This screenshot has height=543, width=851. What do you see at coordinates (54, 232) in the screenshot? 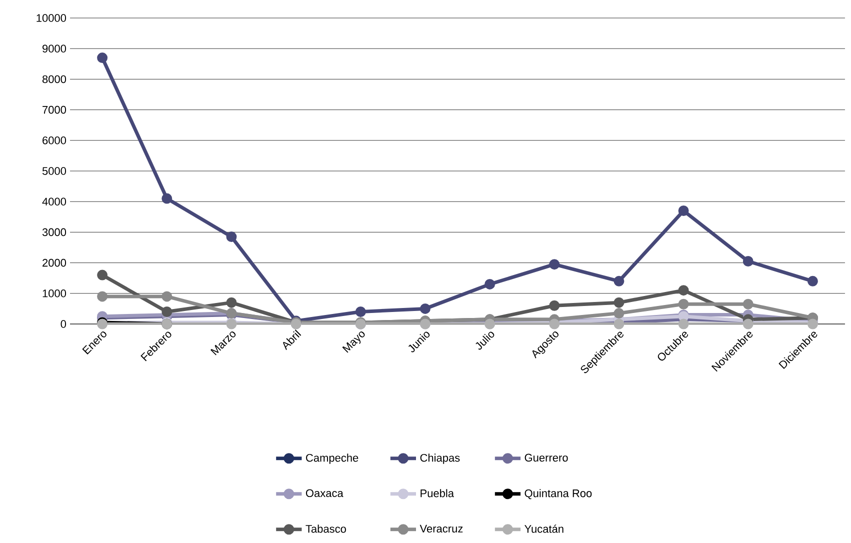
I see `y-tick-label: 3000` at bounding box center [54, 232].